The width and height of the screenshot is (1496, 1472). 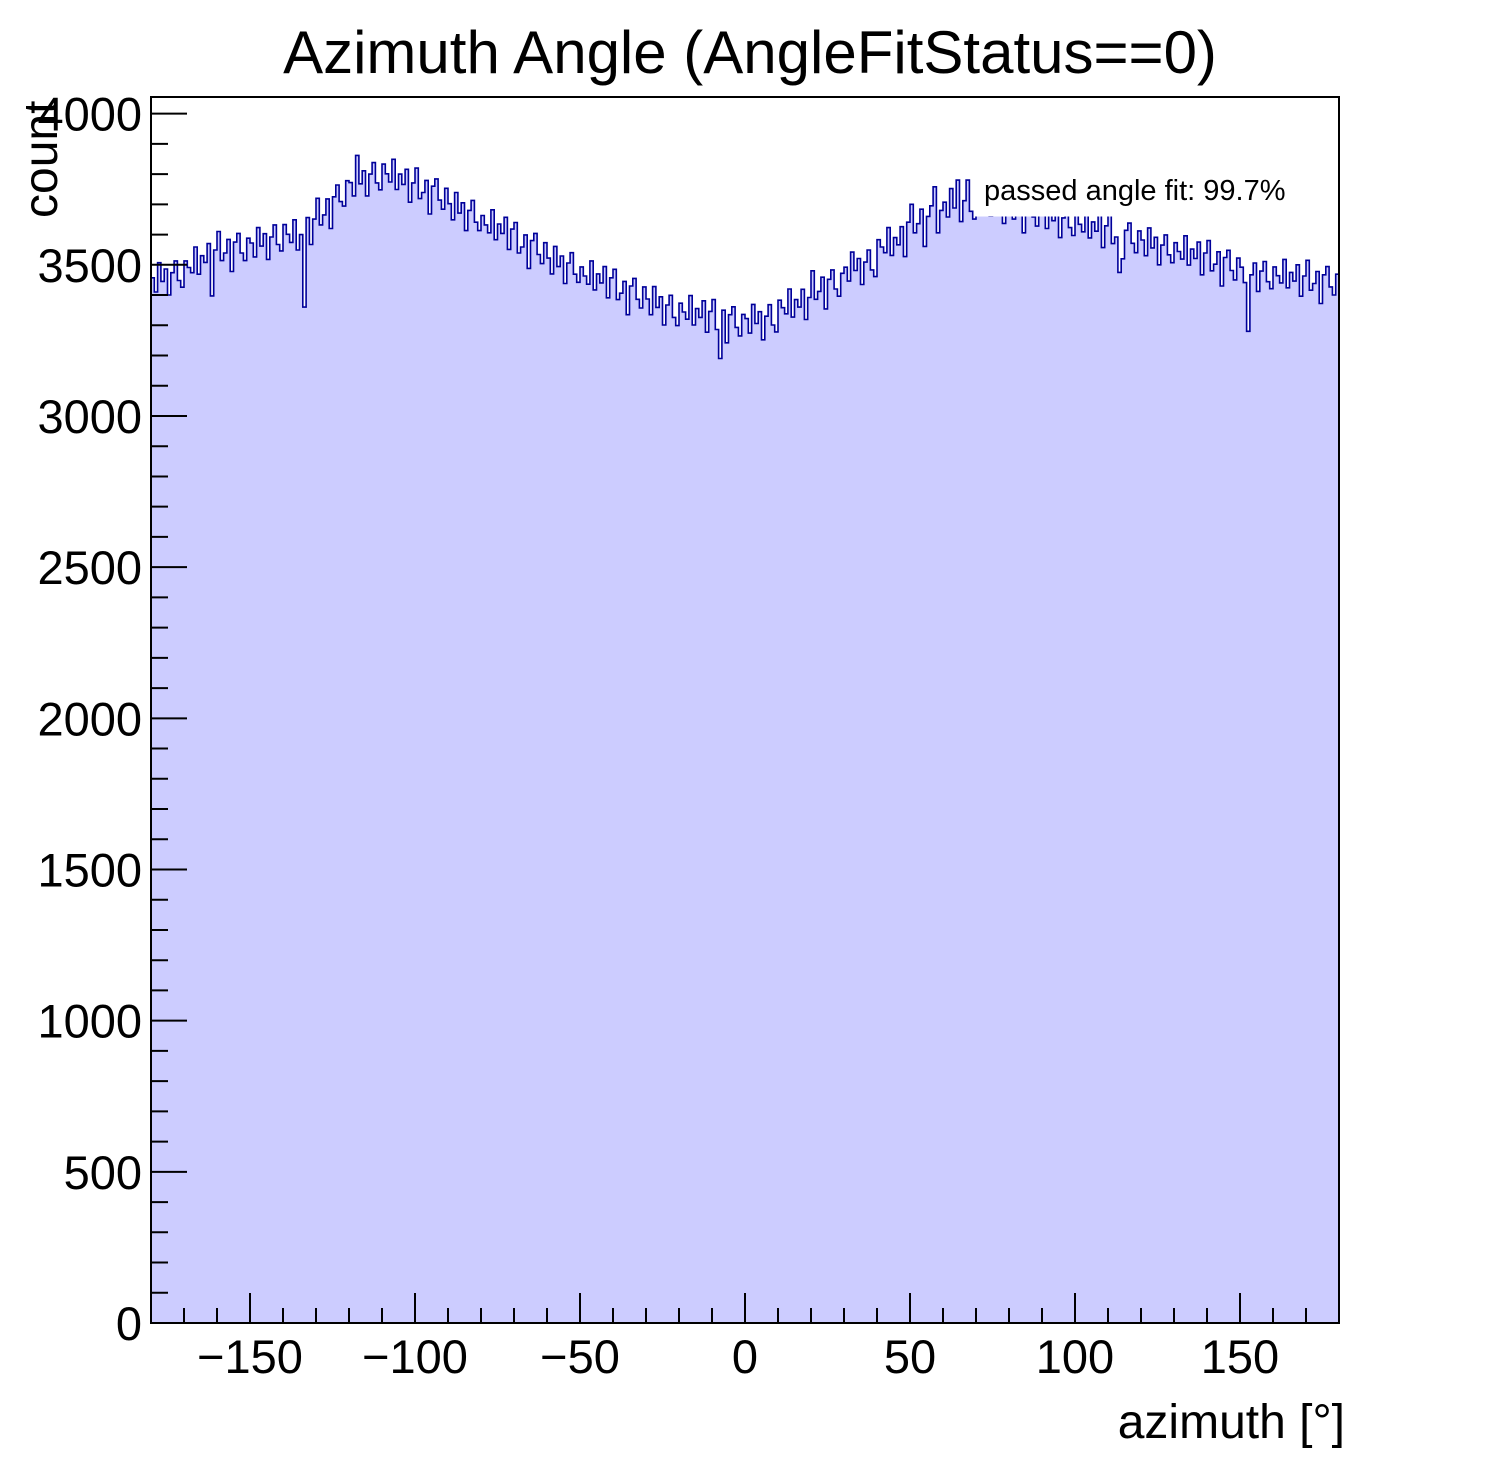 I want to click on x-axis-title: azimuth [°], so click(x=1231, y=1422).